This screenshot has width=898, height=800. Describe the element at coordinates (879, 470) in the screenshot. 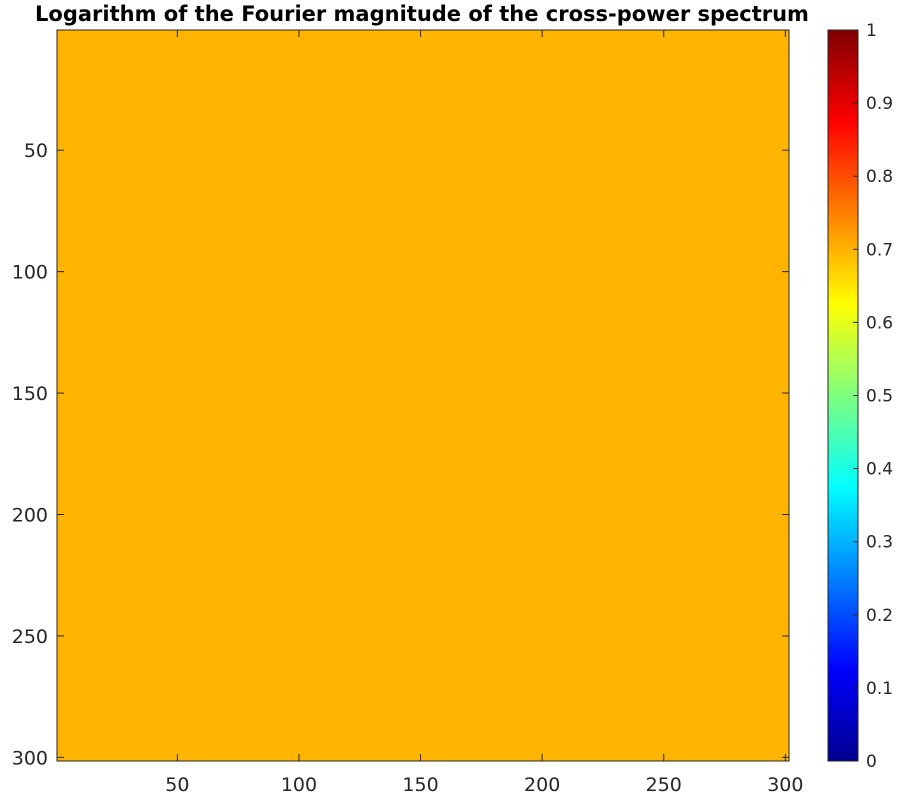

I see `colorbar-tick-label: 0.4` at that location.